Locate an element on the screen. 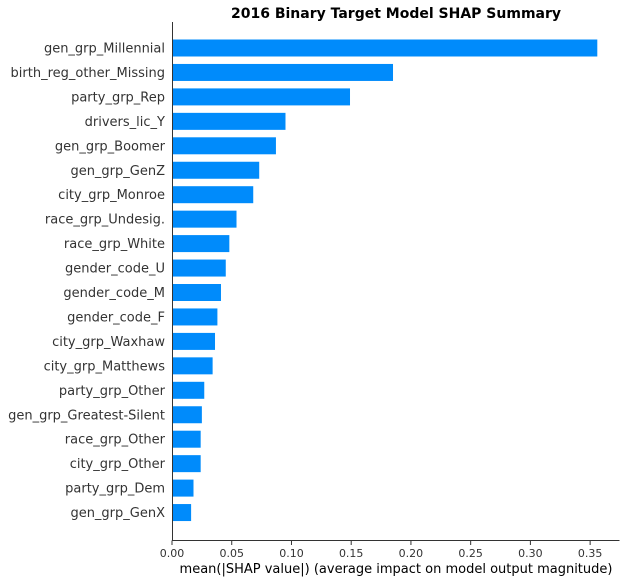 The height and width of the screenshot is (581, 626). x-tick-label: 0.30 is located at coordinates (530, 553).